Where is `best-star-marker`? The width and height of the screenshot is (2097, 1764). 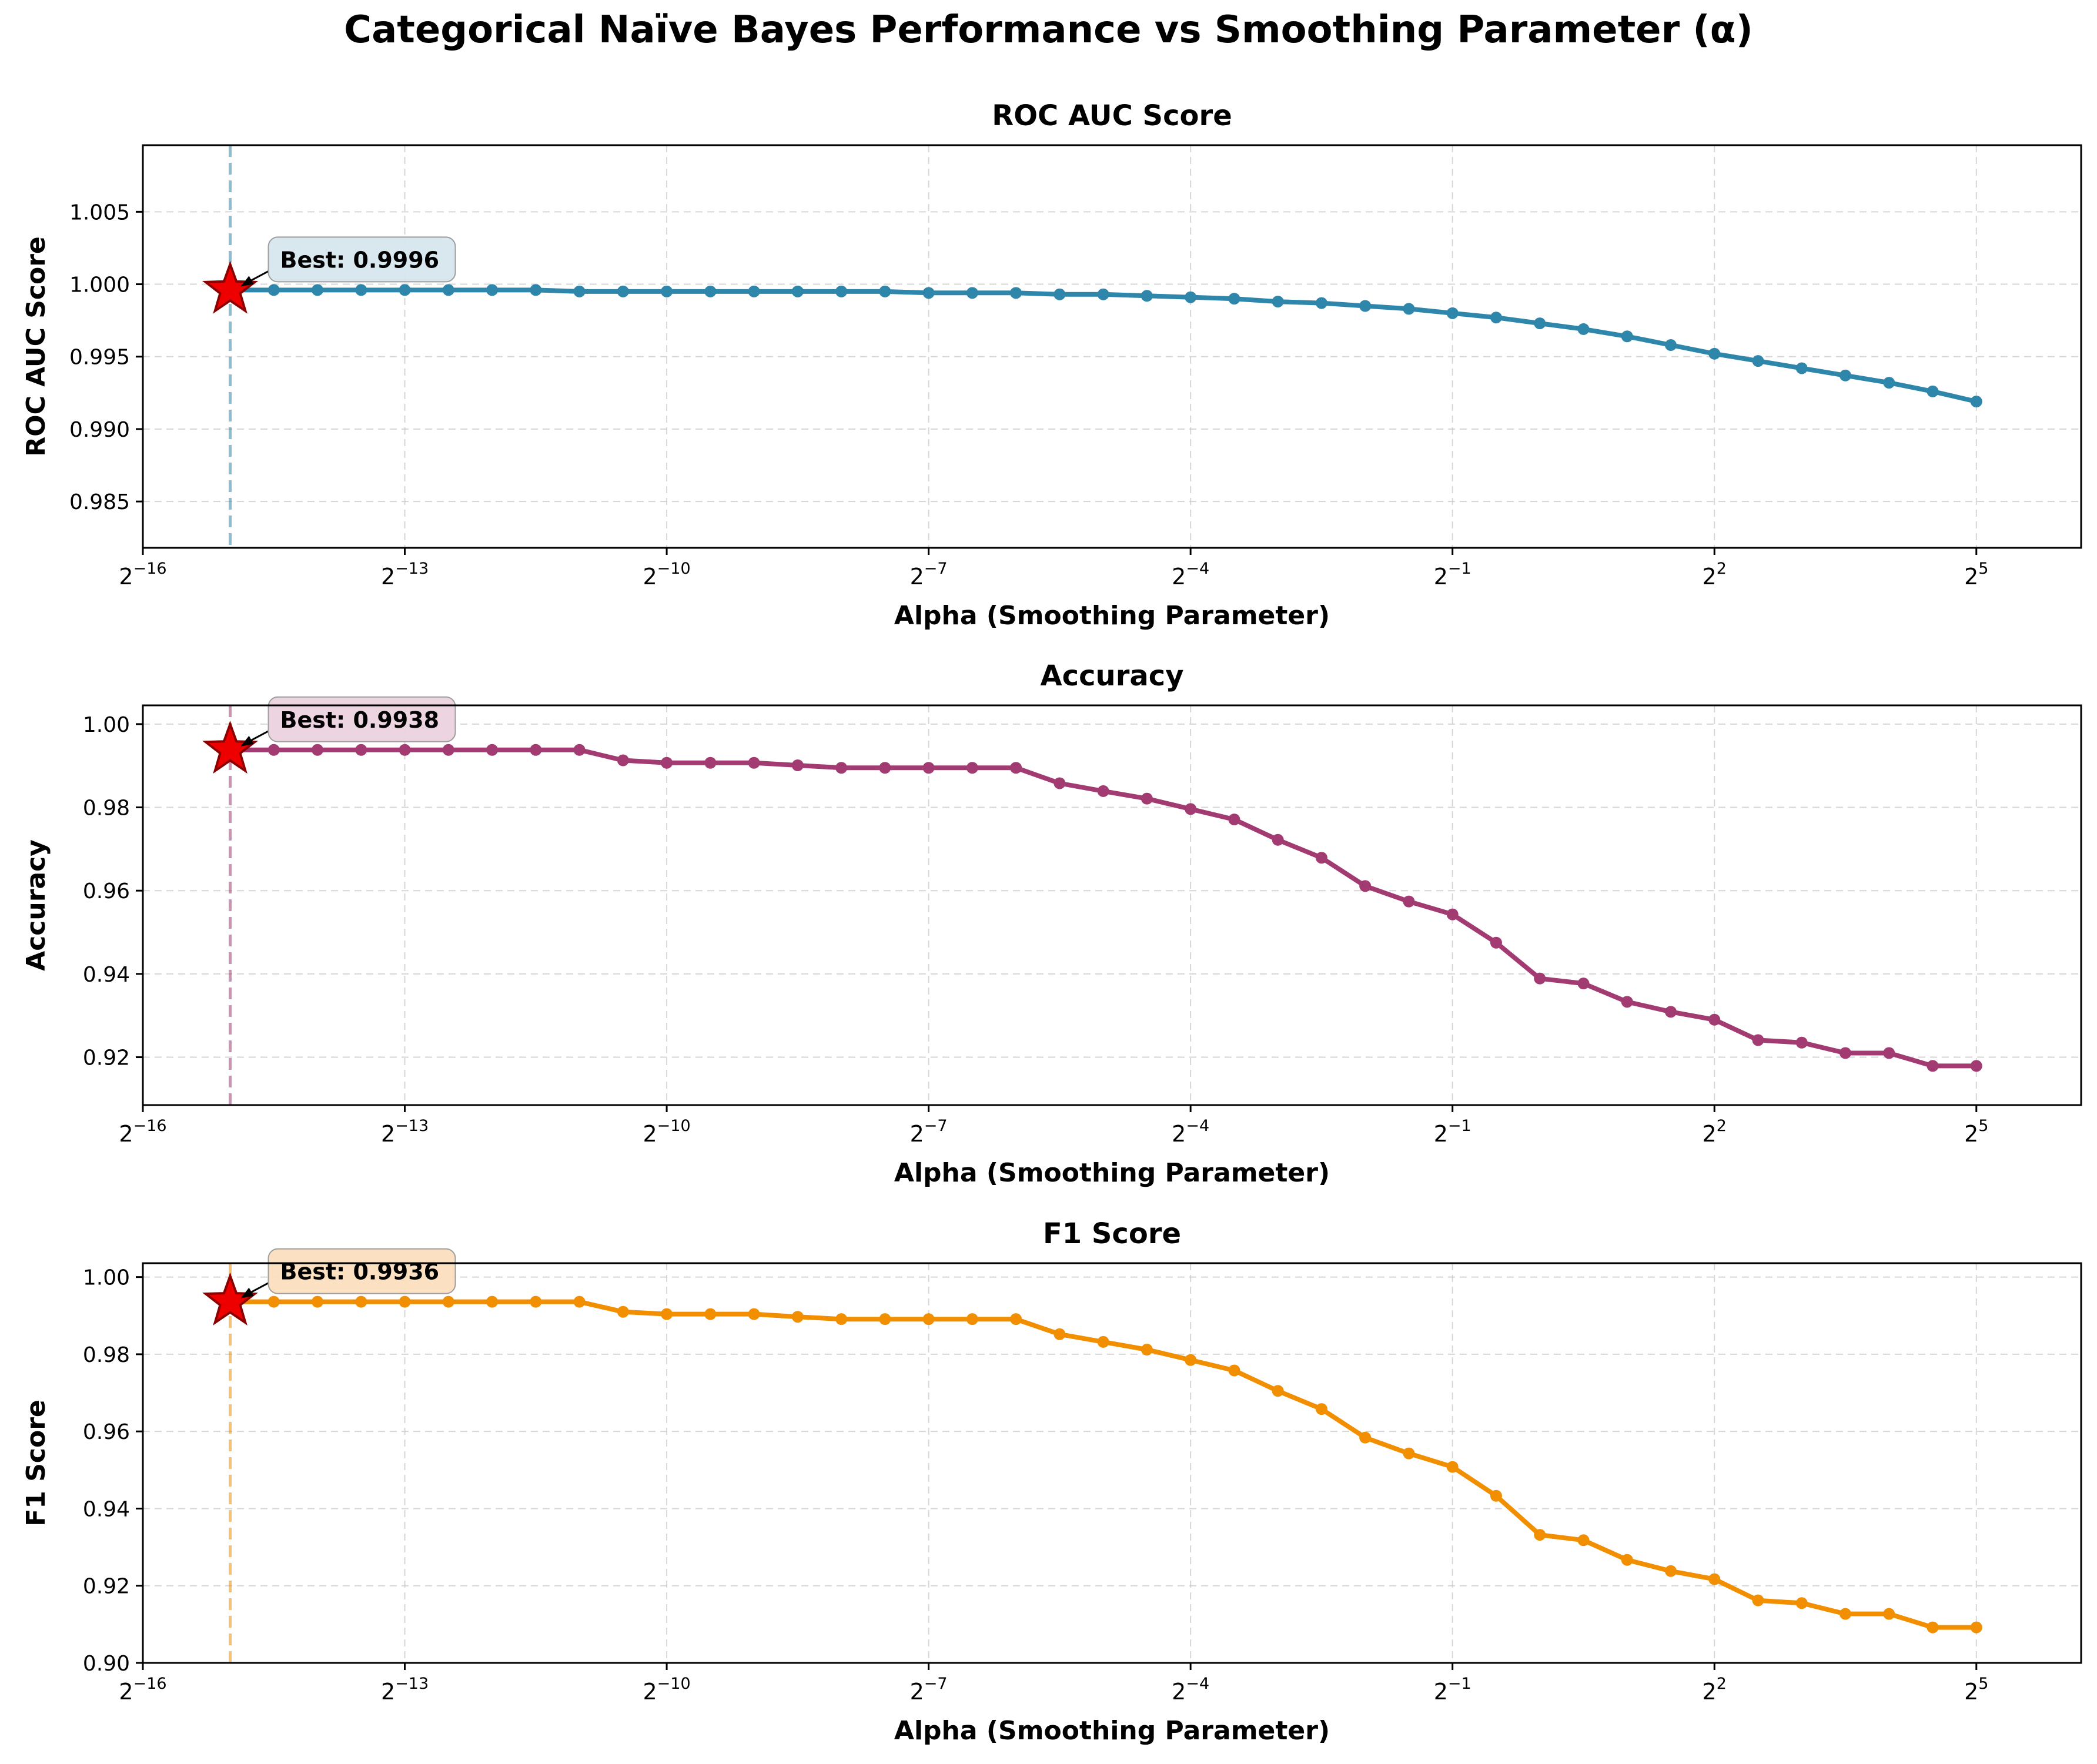
best-star-marker is located at coordinates (230, 1298).